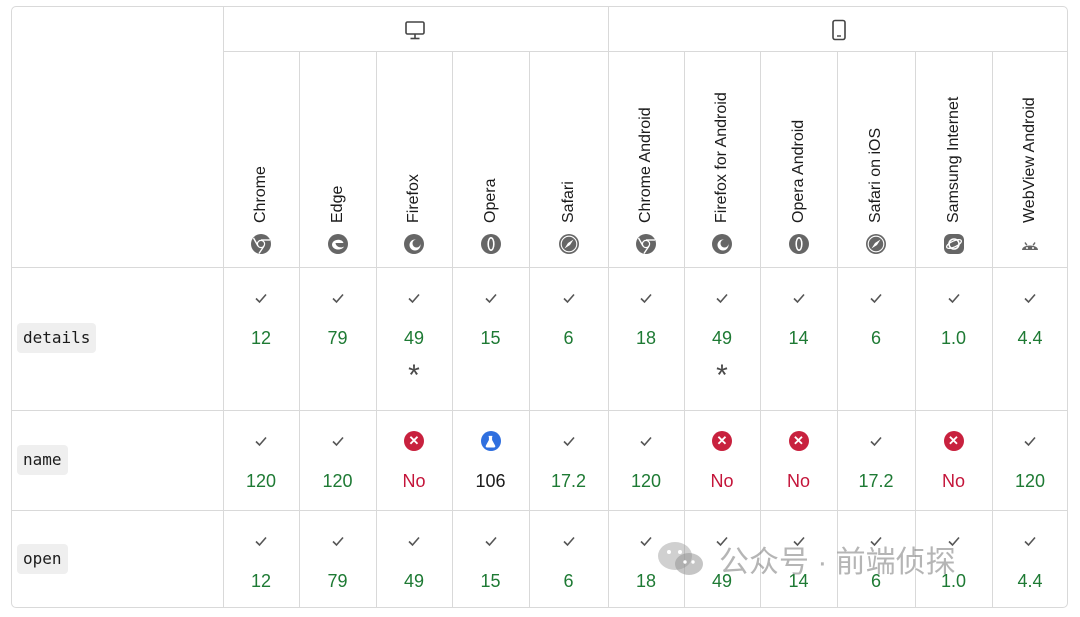  What do you see at coordinates (413, 198) in the screenshot?
I see `browser-header-label: Firefox` at bounding box center [413, 198].